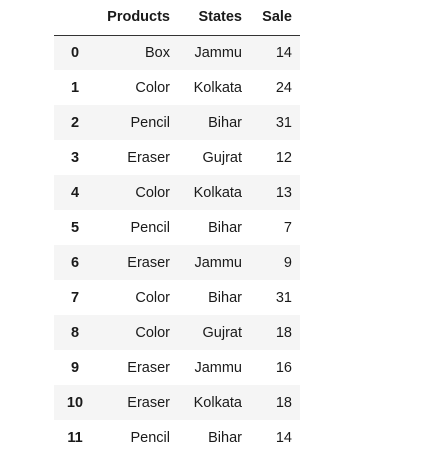  Describe the element at coordinates (75, 157) in the screenshot. I see `row-index: 3` at that location.